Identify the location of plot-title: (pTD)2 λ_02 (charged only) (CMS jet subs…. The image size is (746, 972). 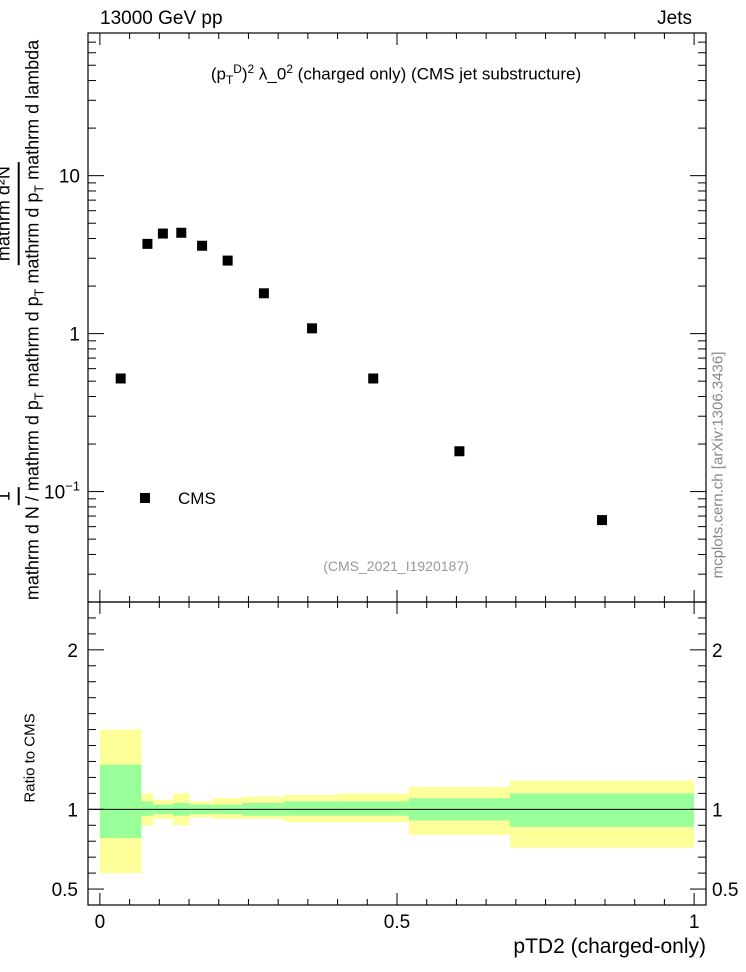
(396, 75).